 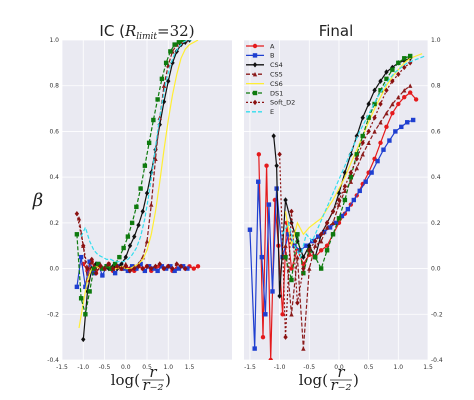 I want to click on panel-ic-title: IC (Rlimit=32), so click(x=146, y=32).